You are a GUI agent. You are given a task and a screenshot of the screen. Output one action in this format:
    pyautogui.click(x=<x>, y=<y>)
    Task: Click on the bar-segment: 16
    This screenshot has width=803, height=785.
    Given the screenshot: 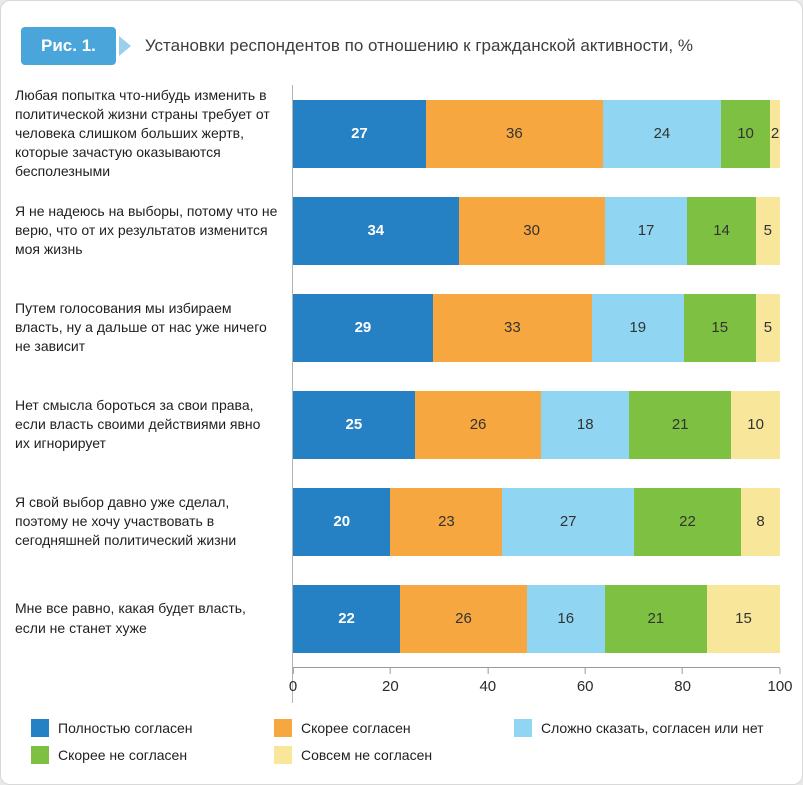 What is the action you would take?
    pyautogui.click(x=565, y=618)
    